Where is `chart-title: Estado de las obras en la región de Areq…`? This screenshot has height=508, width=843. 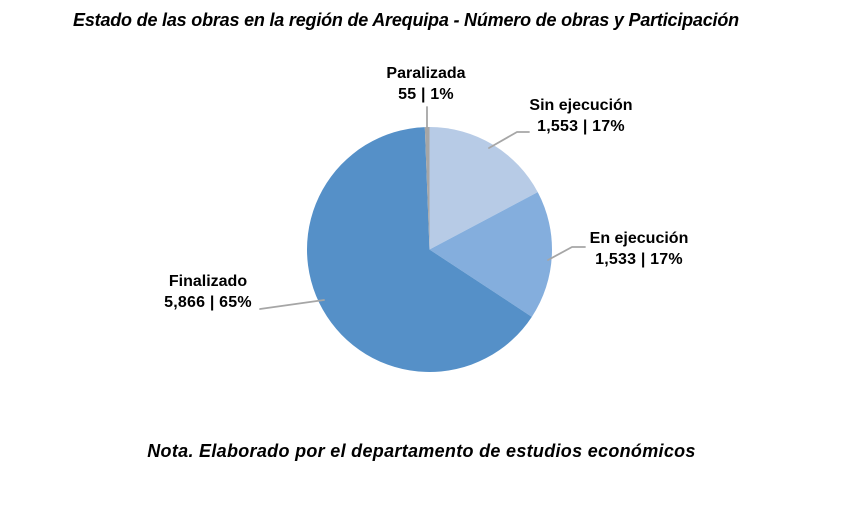 chart-title: Estado de las obras en la región de Areq… is located at coordinates (406, 20).